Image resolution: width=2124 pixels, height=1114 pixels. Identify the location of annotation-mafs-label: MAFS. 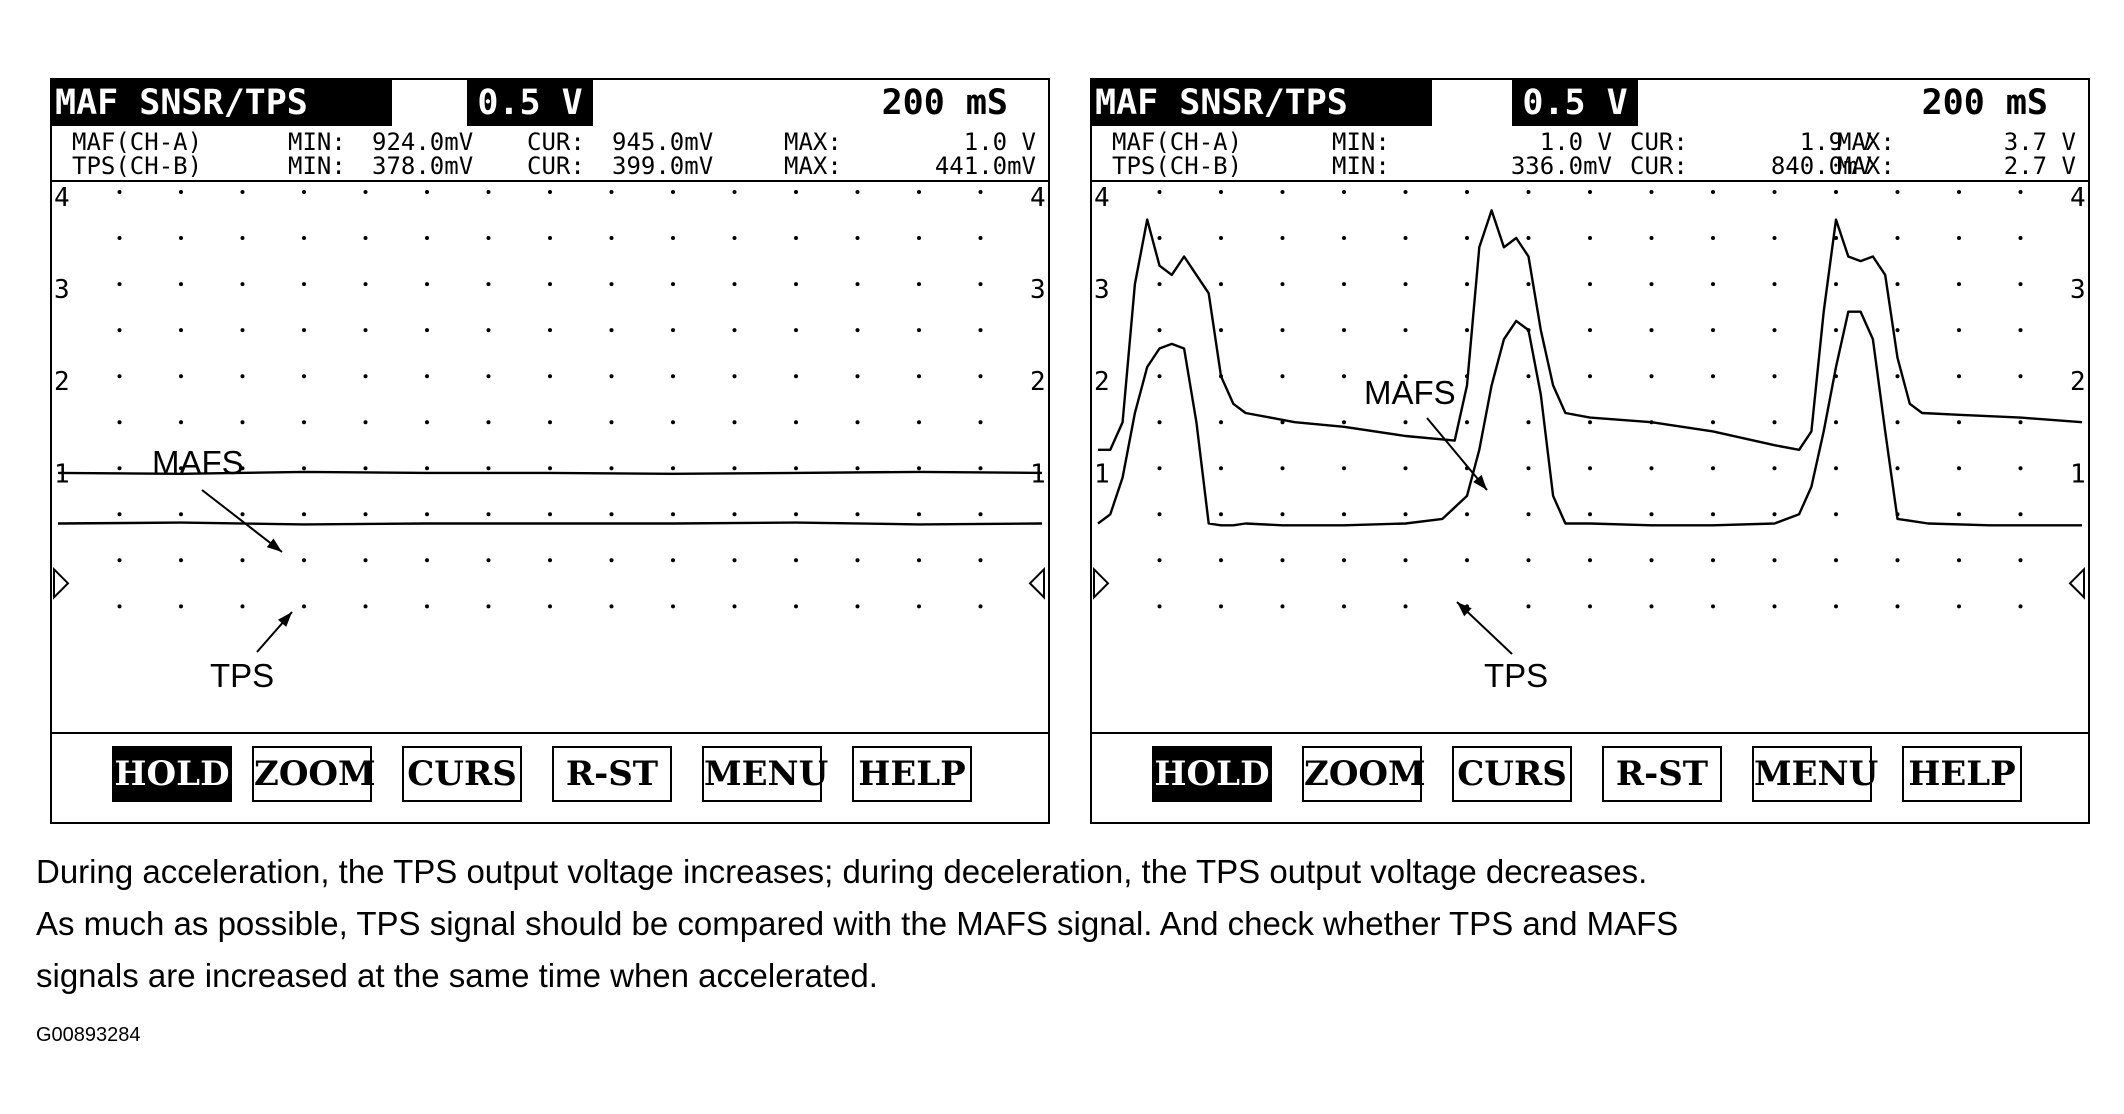
(1410, 392).